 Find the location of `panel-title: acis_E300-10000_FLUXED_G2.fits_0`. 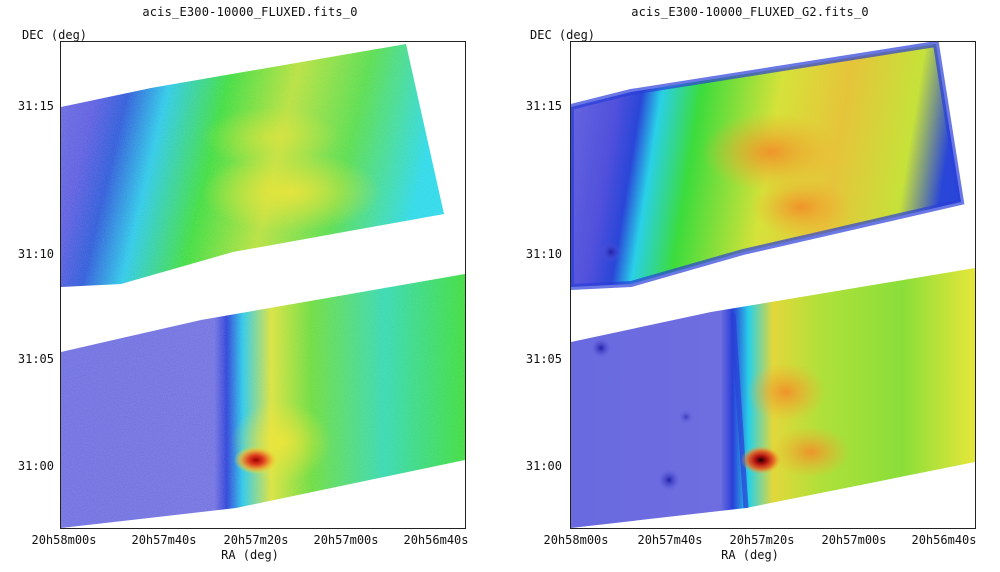

panel-title: acis_E300-10000_FLUXED_G2.fits_0 is located at coordinates (750, 12).